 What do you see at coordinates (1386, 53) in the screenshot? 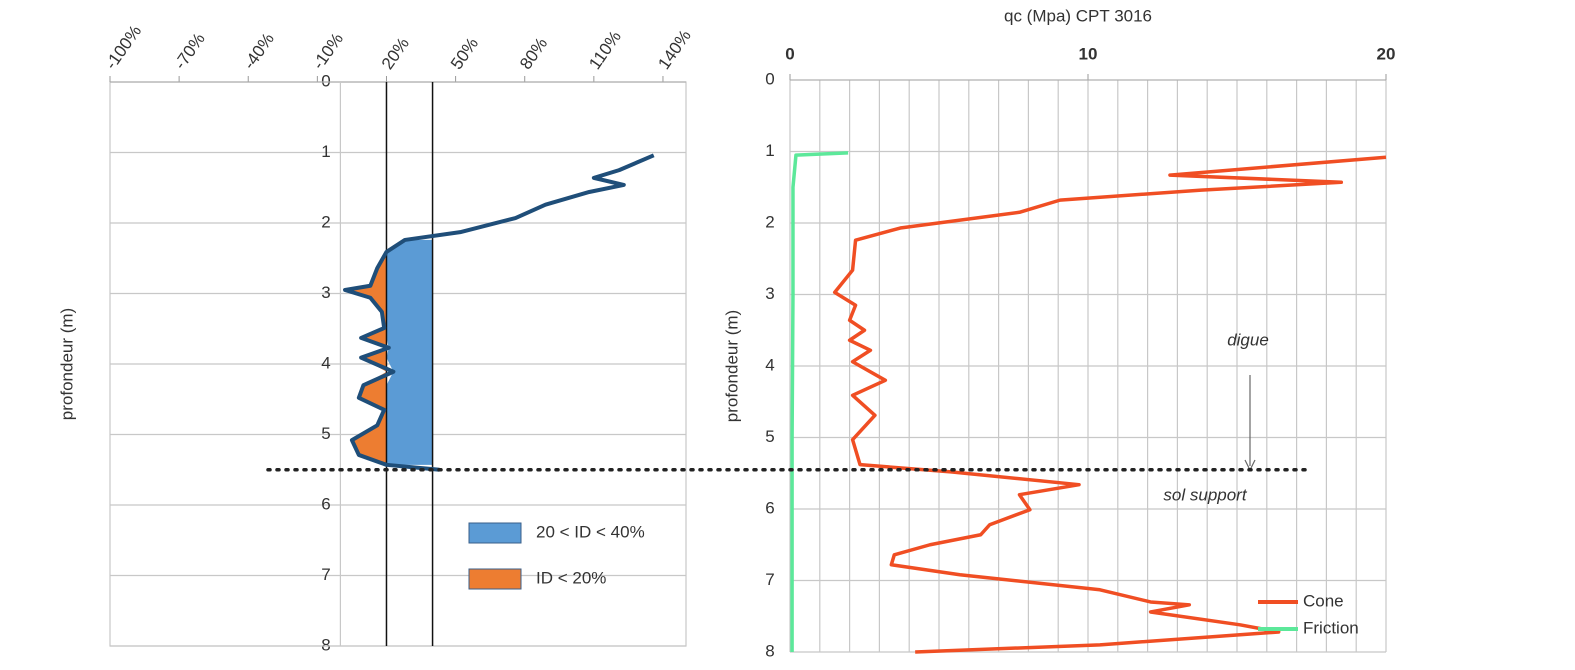
I see `x-tick-label: 20` at bounding box center [1386, 53].